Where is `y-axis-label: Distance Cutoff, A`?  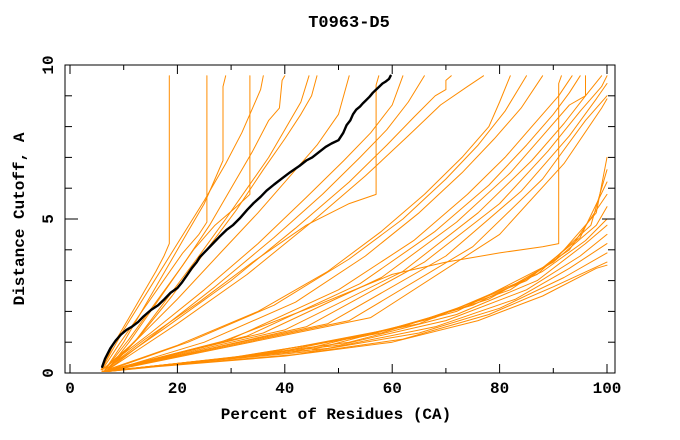 y-axis-label: Distance Cutoff, A is located at coordinates (20, 218).